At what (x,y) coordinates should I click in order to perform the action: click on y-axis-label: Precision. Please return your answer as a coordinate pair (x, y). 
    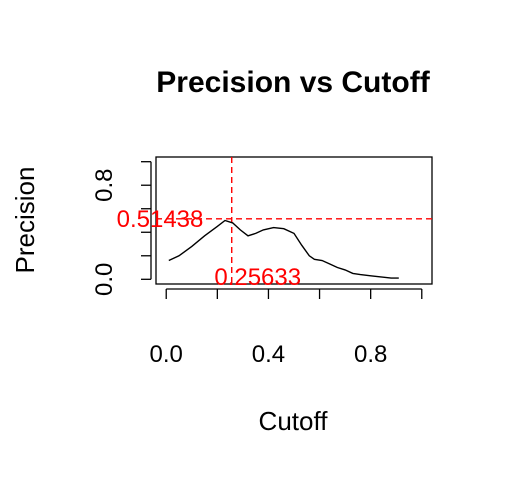
    Looking at the image, I should click on (25, 220).